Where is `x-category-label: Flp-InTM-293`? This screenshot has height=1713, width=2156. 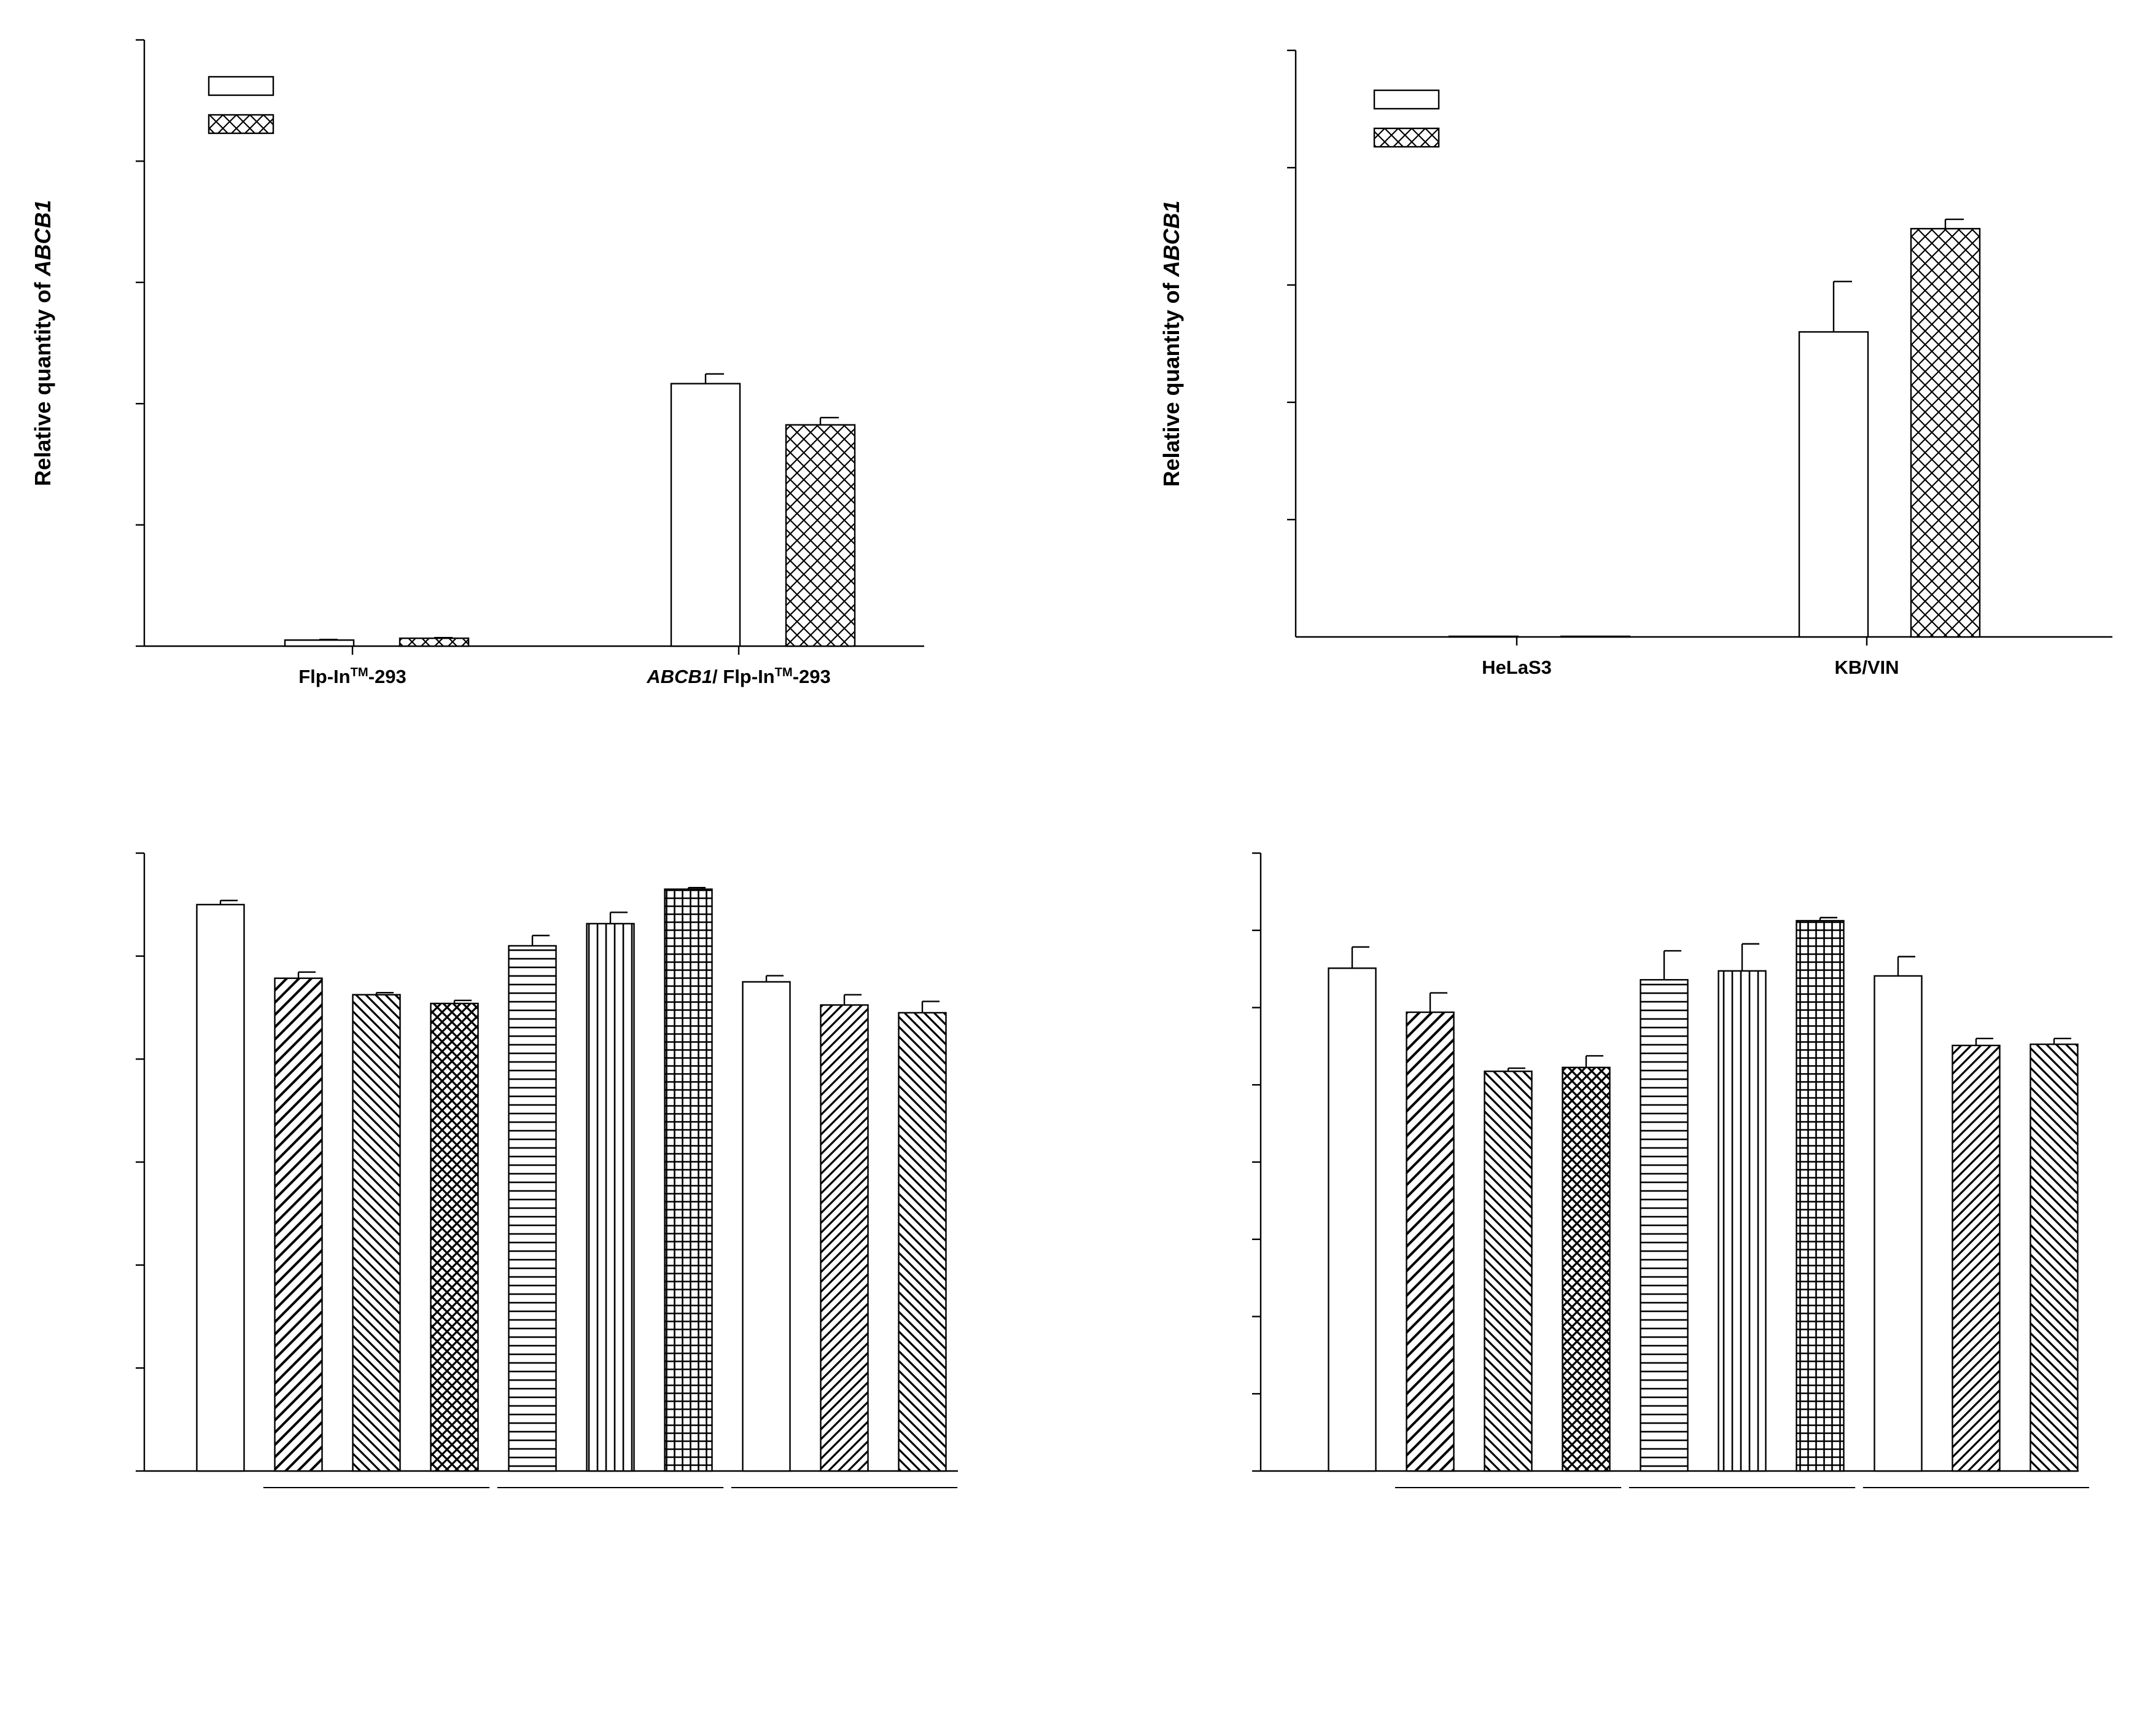
x-category-label: Flp-InTM-293 is located at coordinates (352, 676).